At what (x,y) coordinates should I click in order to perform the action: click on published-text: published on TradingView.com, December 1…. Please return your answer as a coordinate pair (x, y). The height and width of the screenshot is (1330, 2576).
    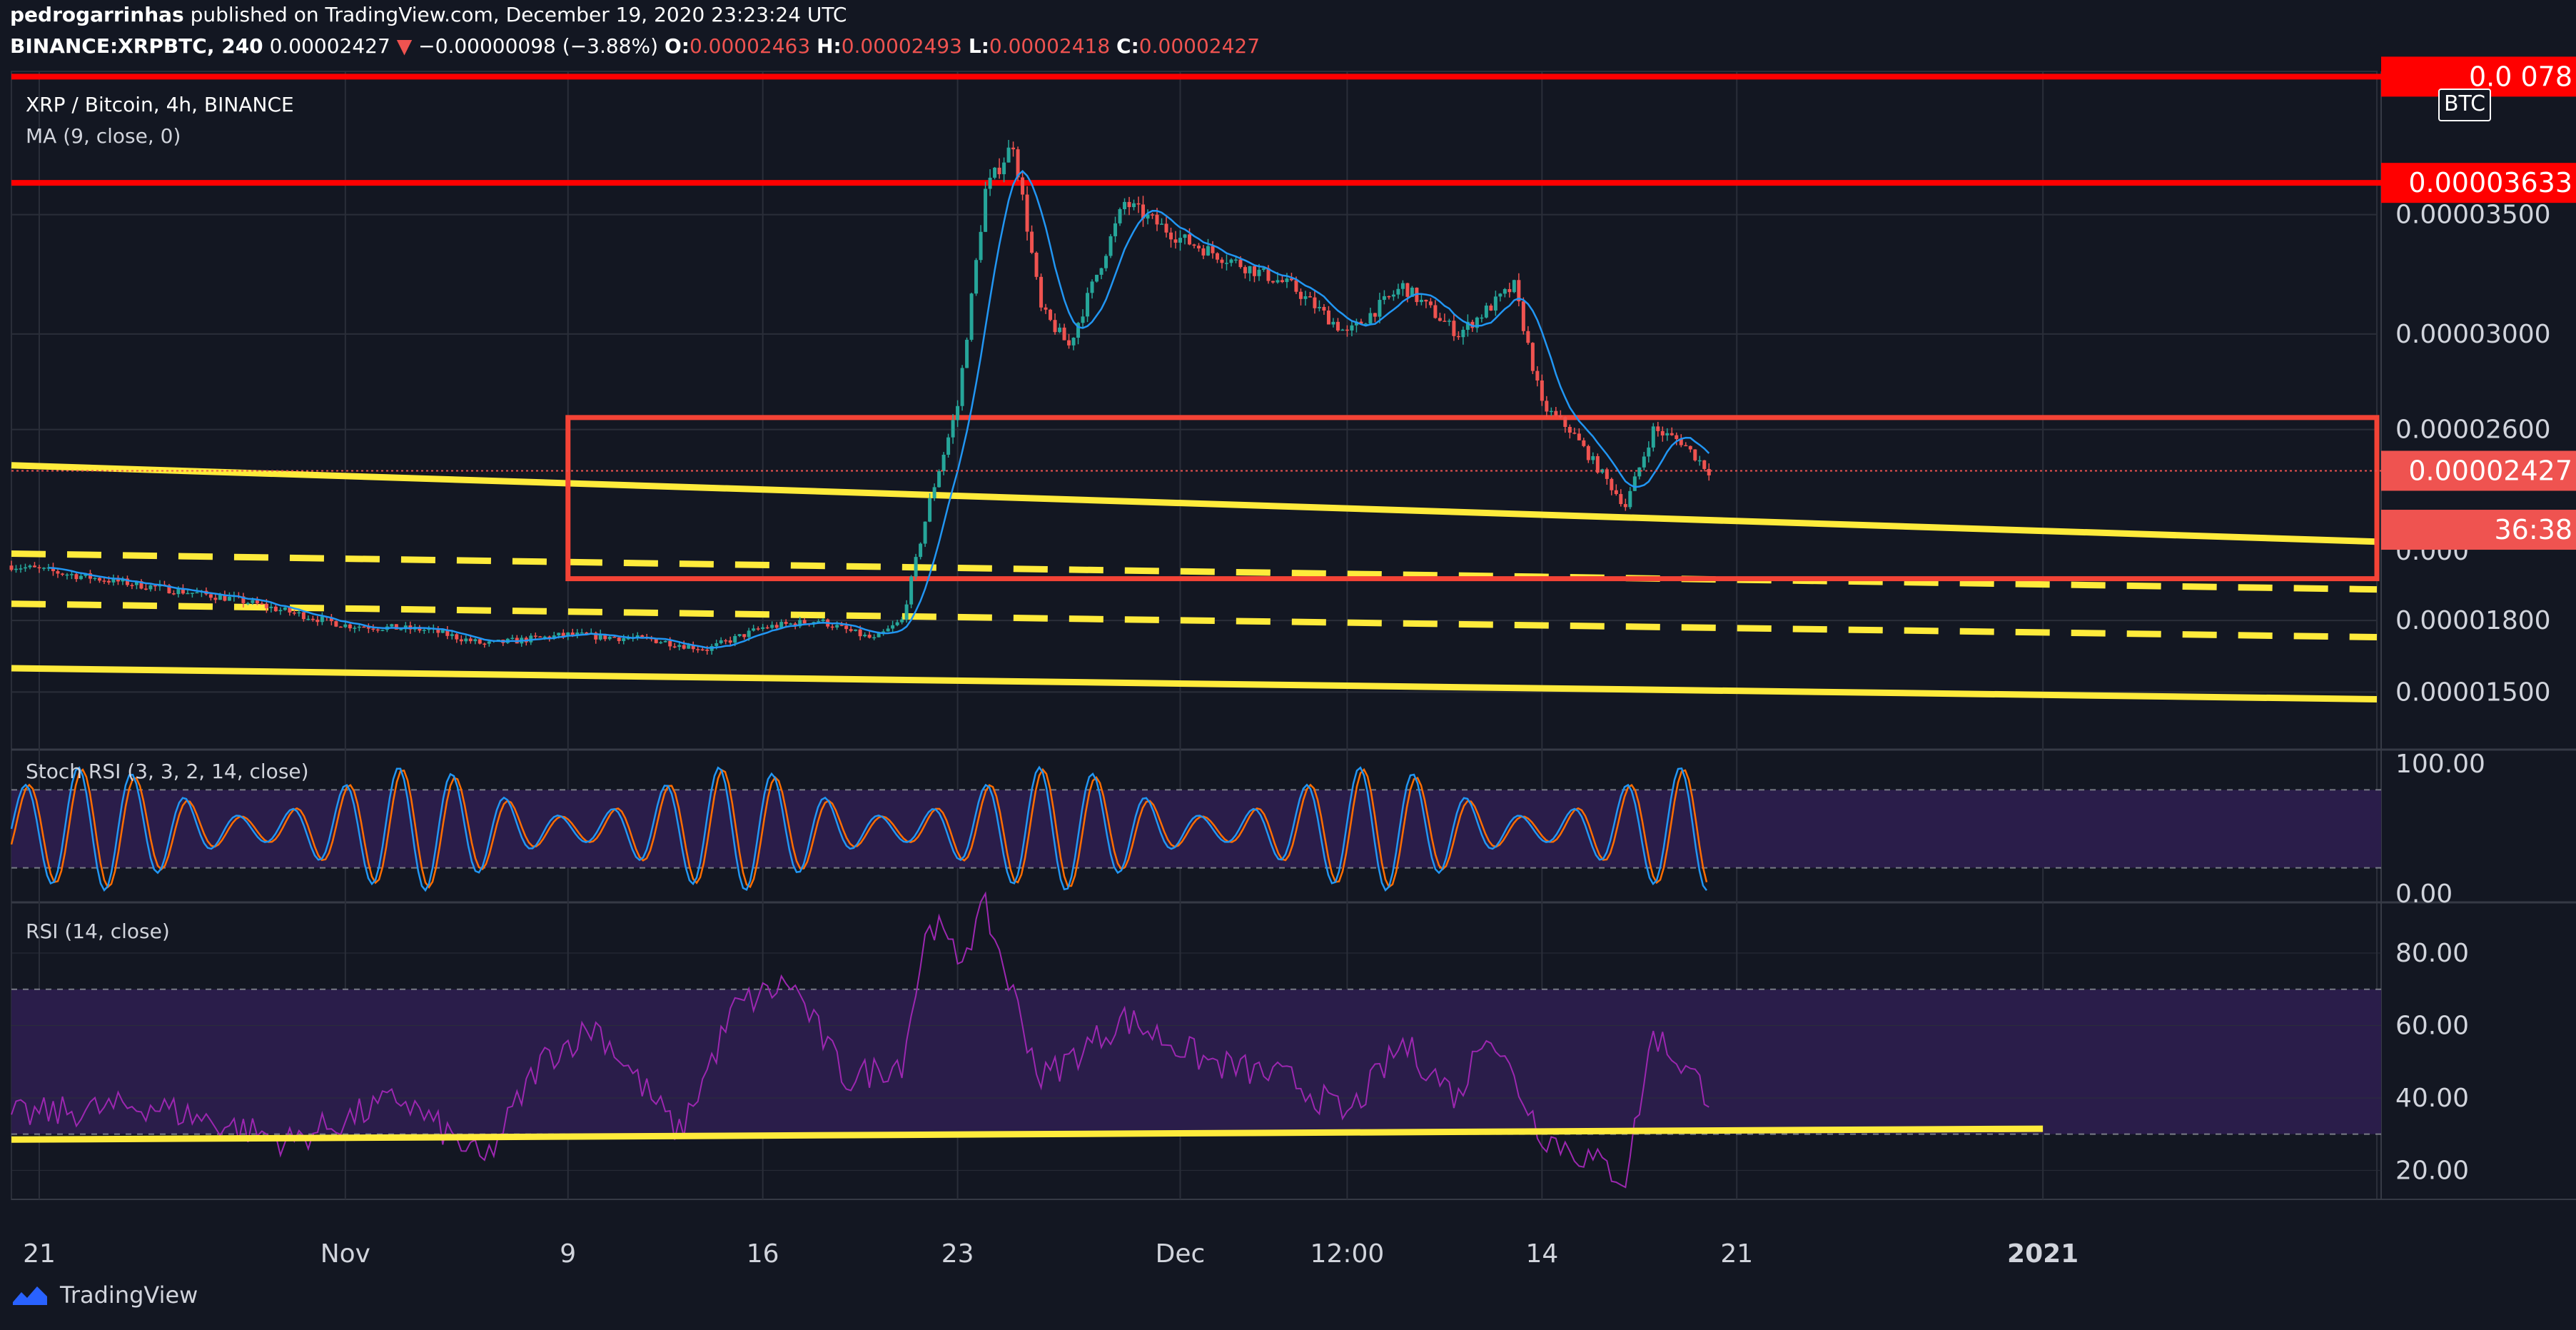
    Looking at the image, I should click on (518, 14).